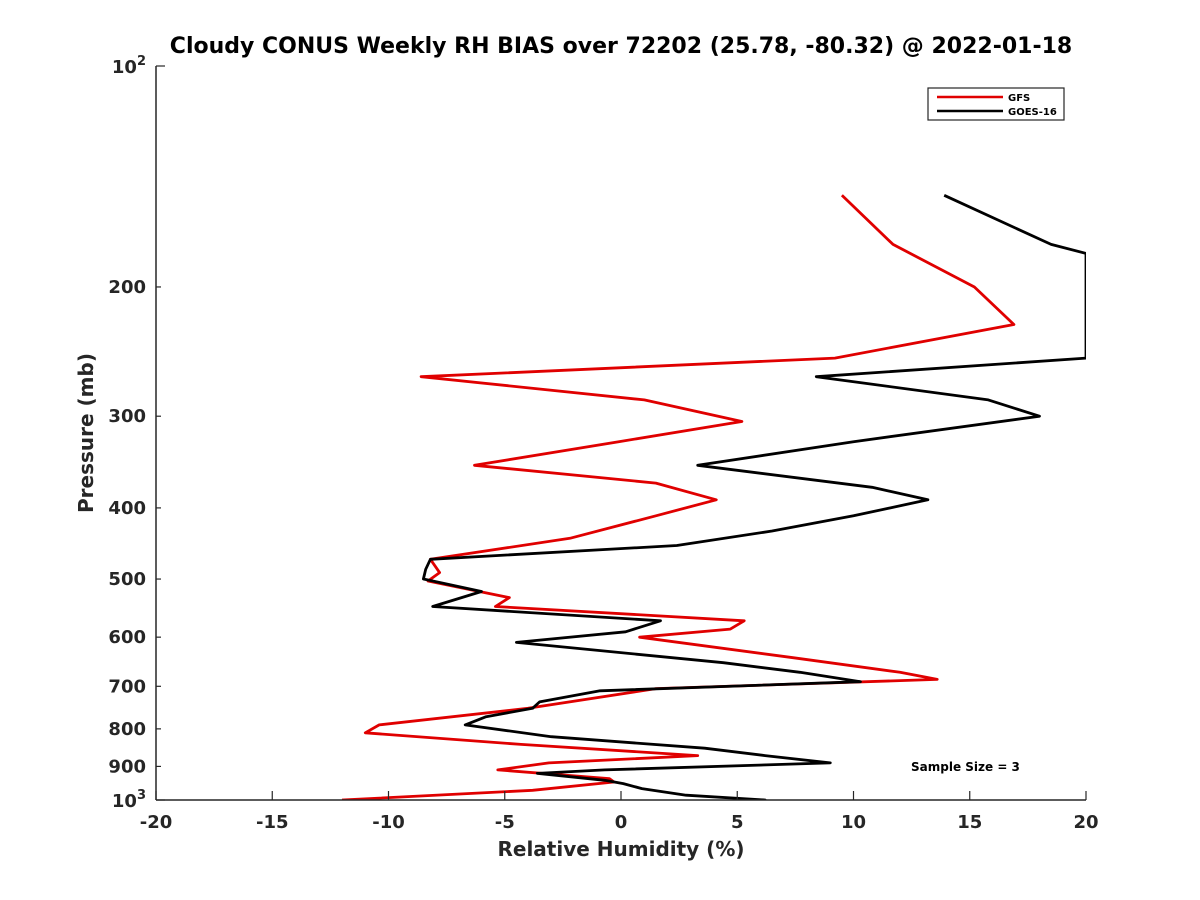 Image resolution: width=1200 pixels, height=900 pixels. Describe the element at coordinates (505, 822) in the screenshot. I see `x-tick-label: -5` at that location.